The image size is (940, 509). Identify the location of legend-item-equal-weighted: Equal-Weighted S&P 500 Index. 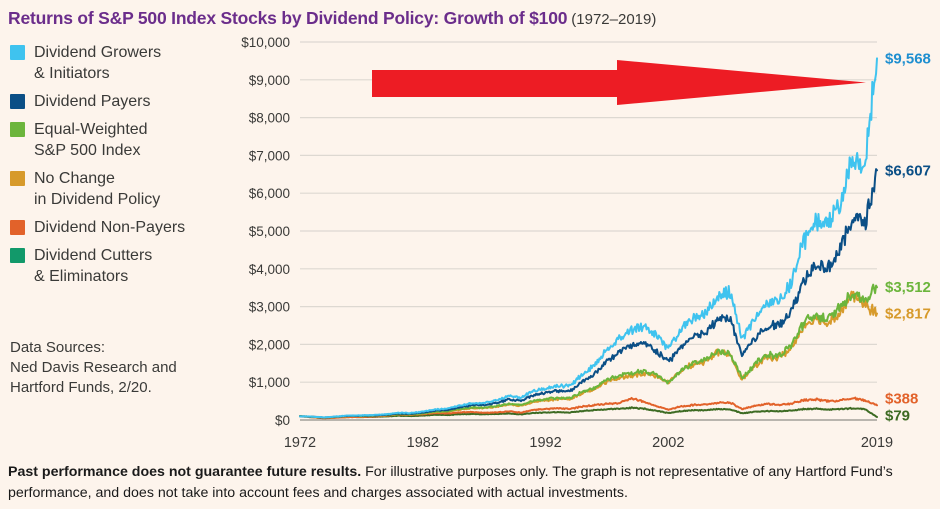
(122, 140).